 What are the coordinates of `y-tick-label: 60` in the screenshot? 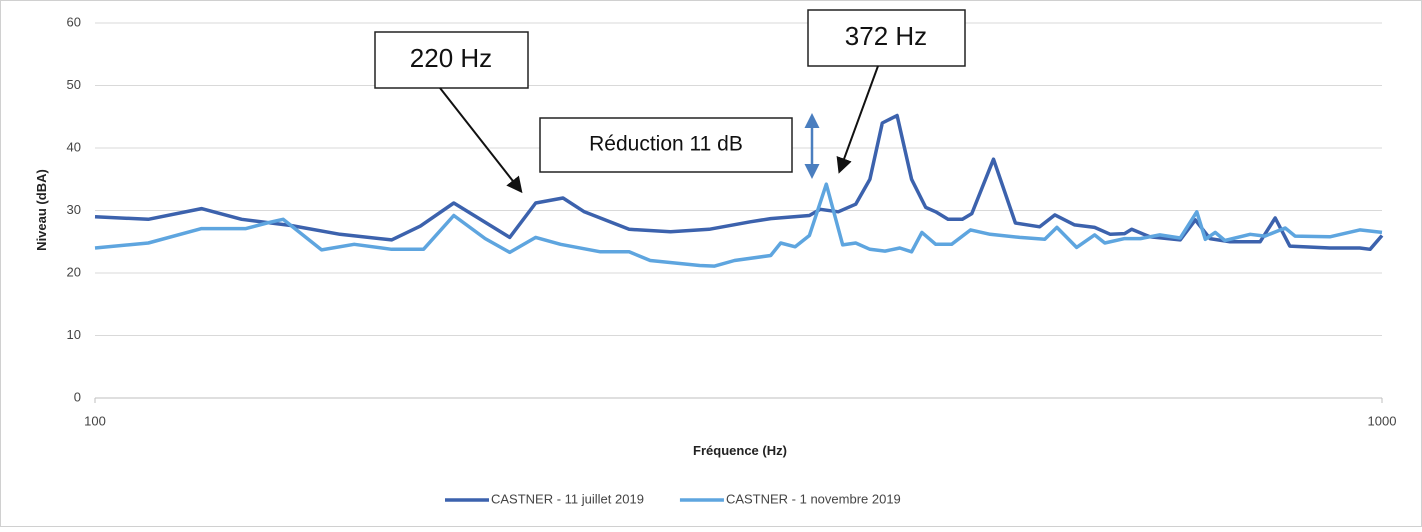 It's located at (74, 21).